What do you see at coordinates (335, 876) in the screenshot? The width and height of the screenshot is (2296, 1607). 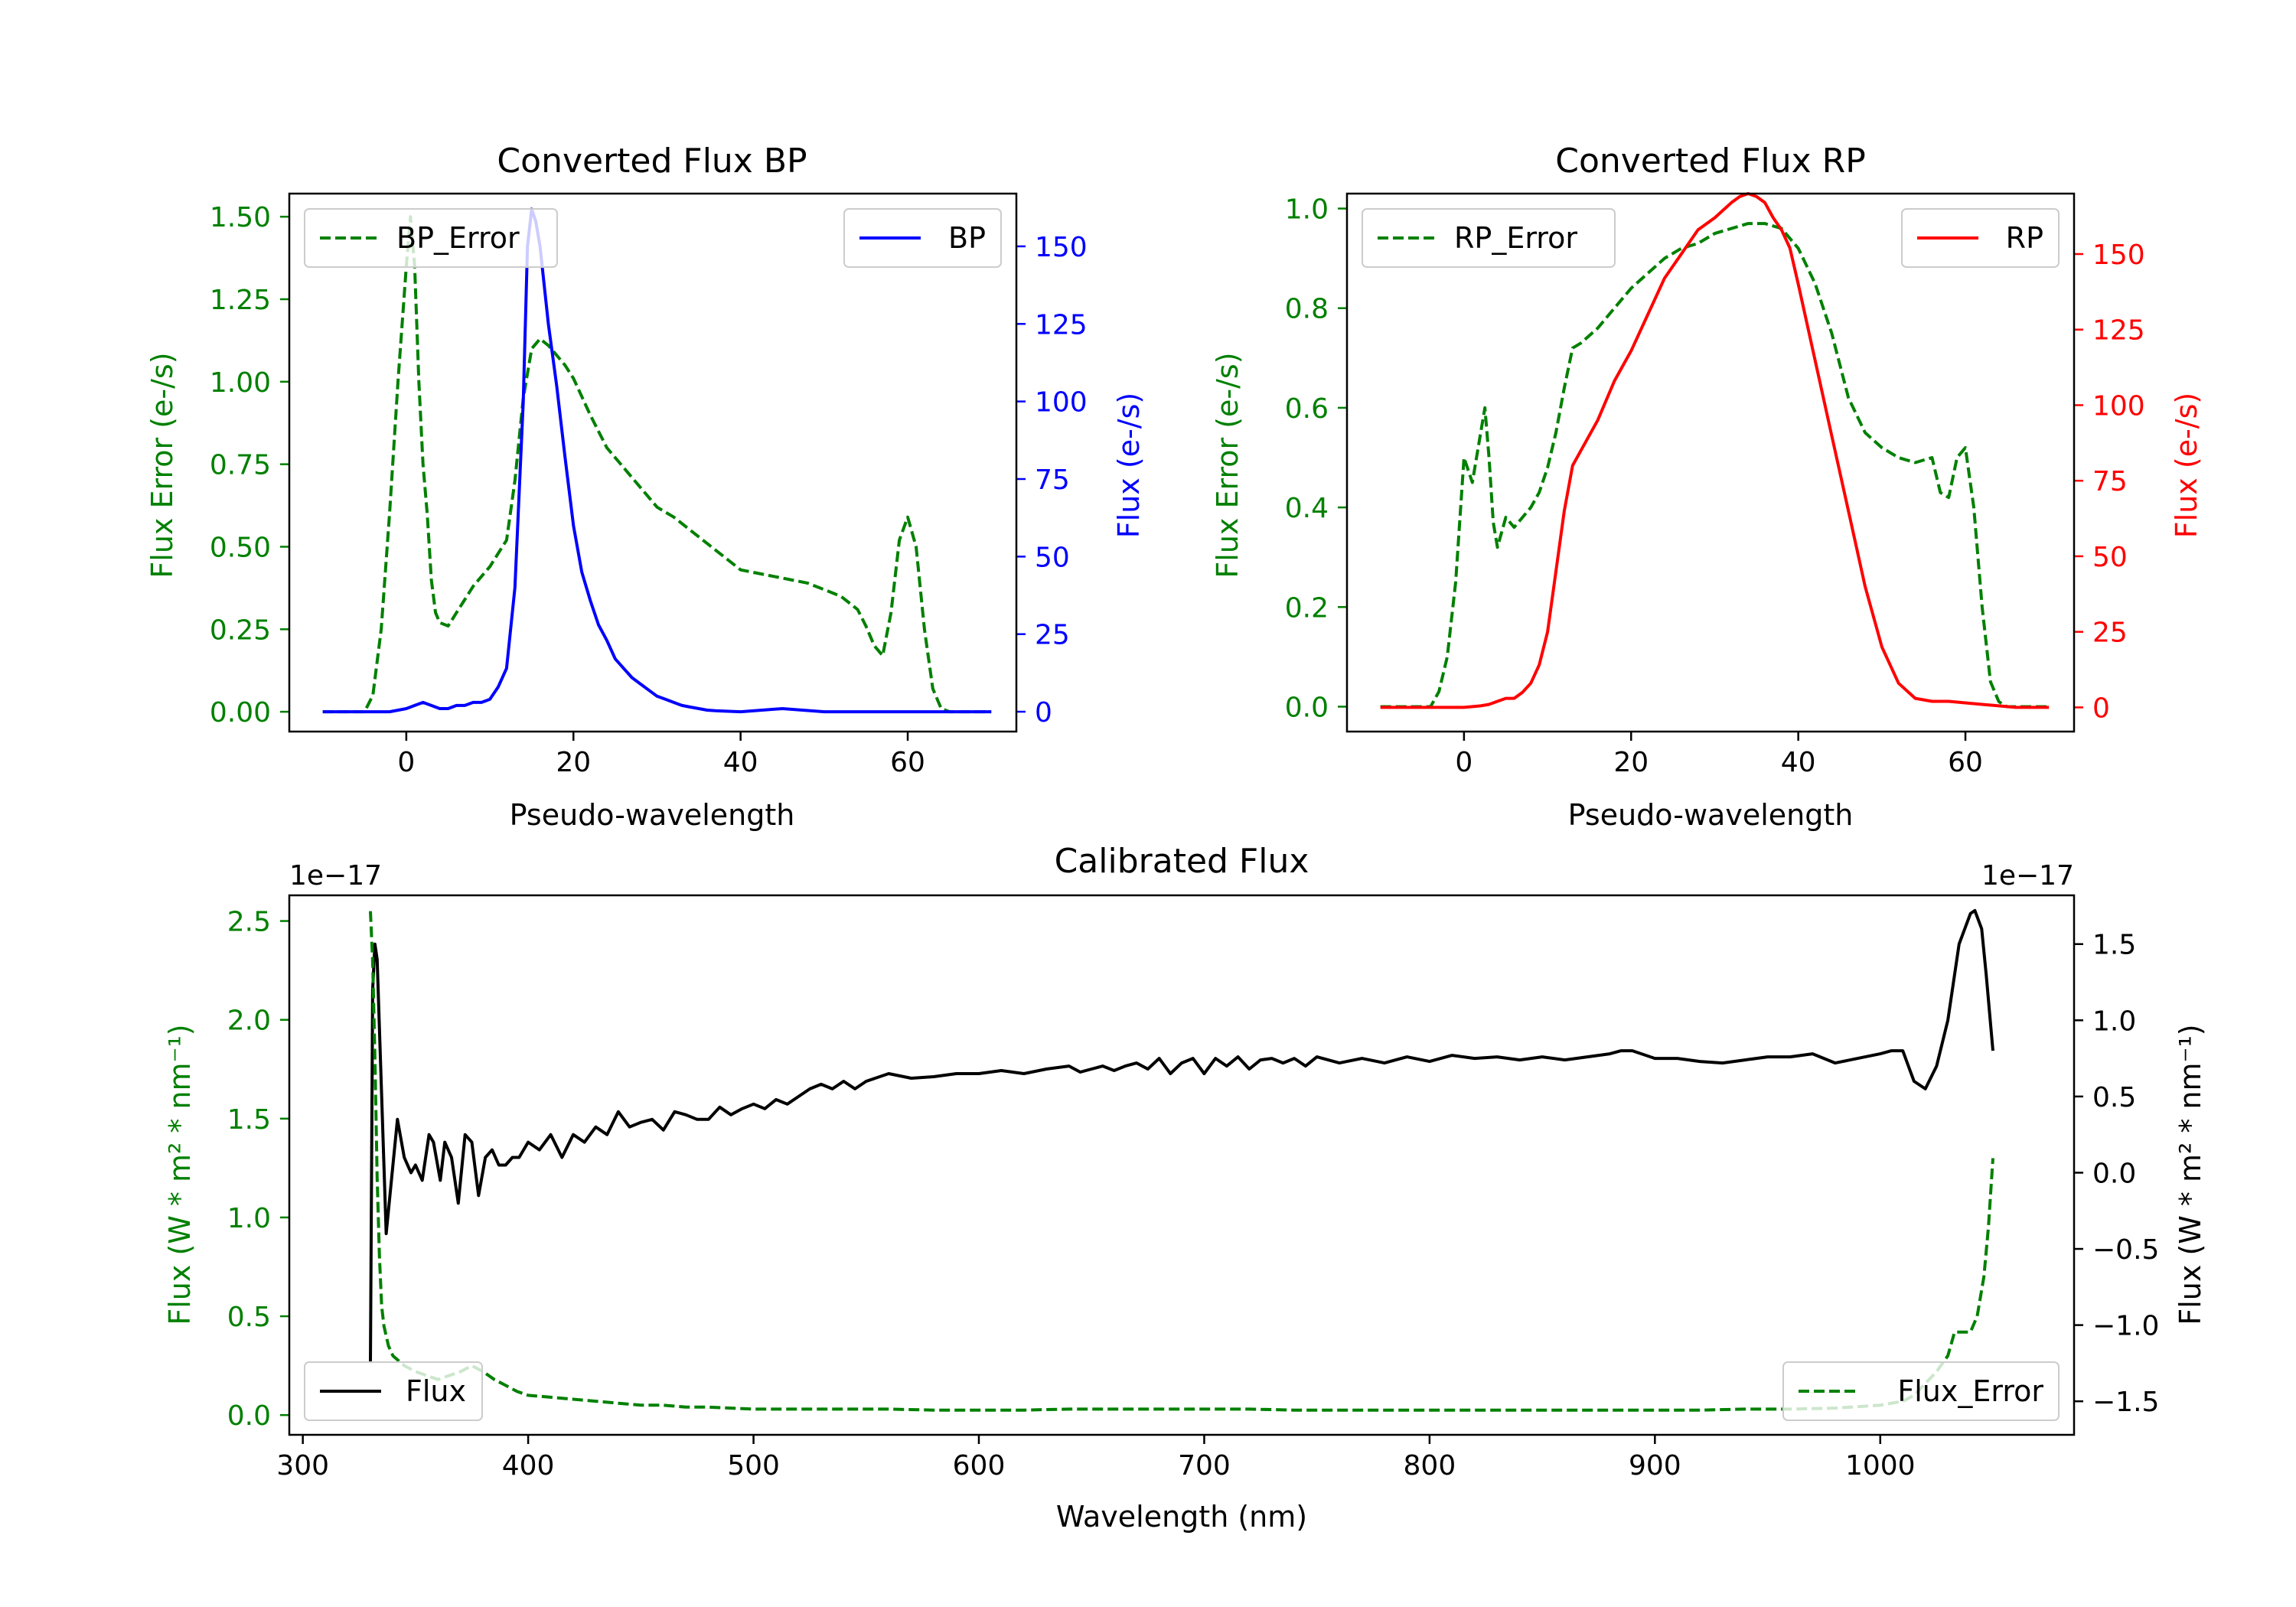 I see `offset-text-left: 1e−17` at bounding box center [335, 876].